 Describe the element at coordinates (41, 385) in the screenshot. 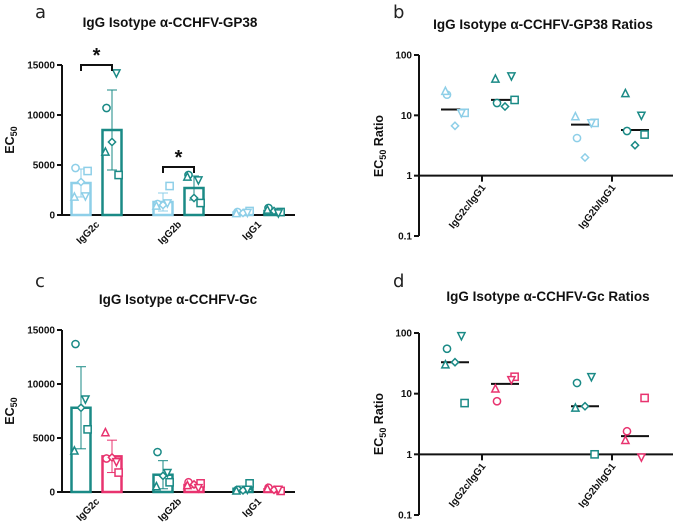

I see `y-tick-label: 10000` at that location.